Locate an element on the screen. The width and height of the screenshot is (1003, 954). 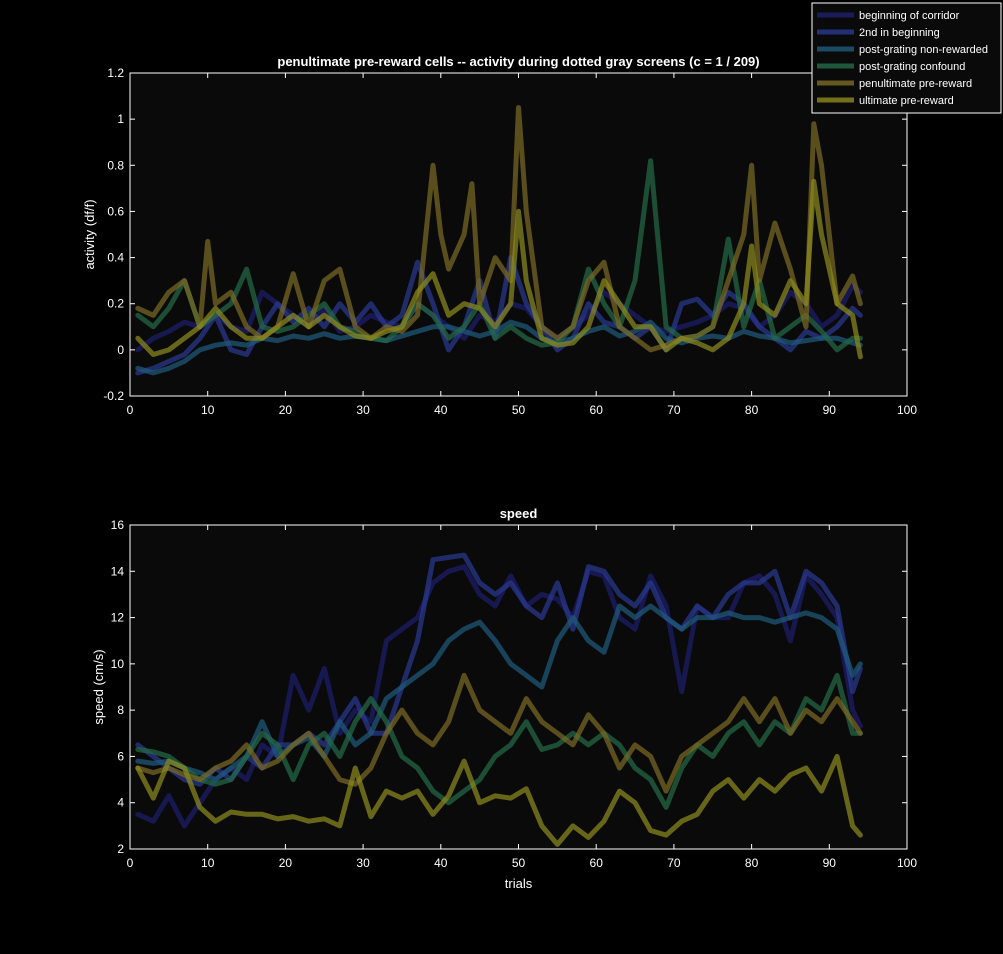
legend-label-ultimate-pre-reward: ultimate pre-reward is located at coordinates (906, 101).